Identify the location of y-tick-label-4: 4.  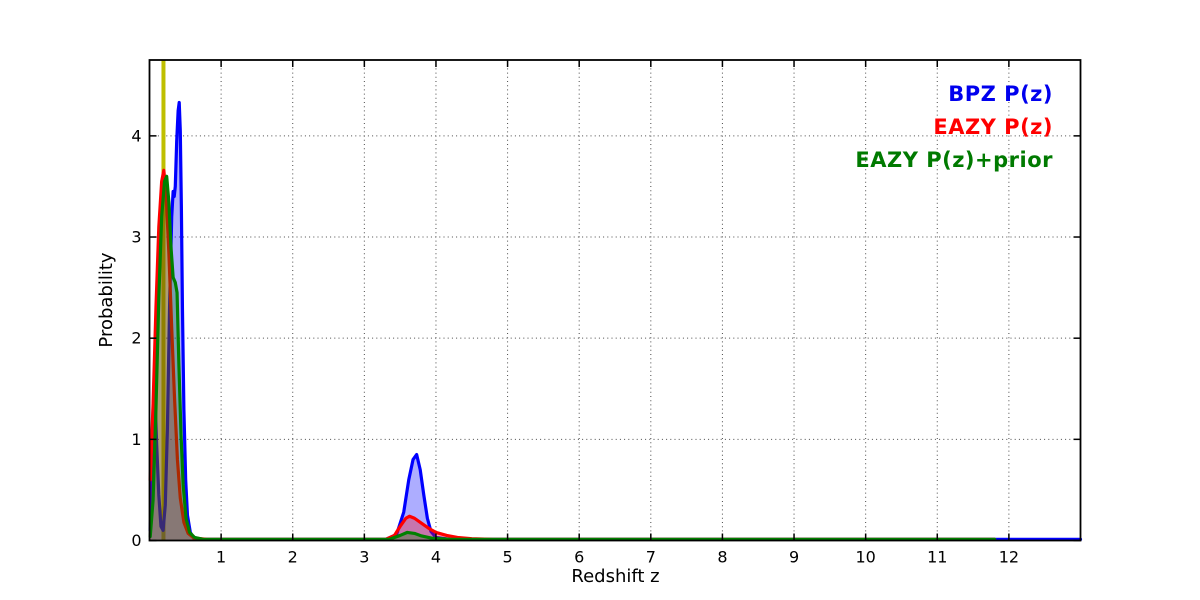
(136, 135).